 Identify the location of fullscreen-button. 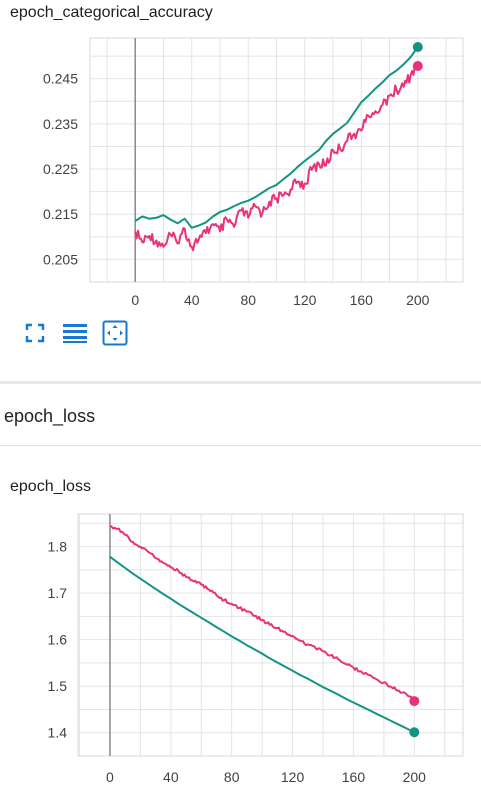
(35, 333).